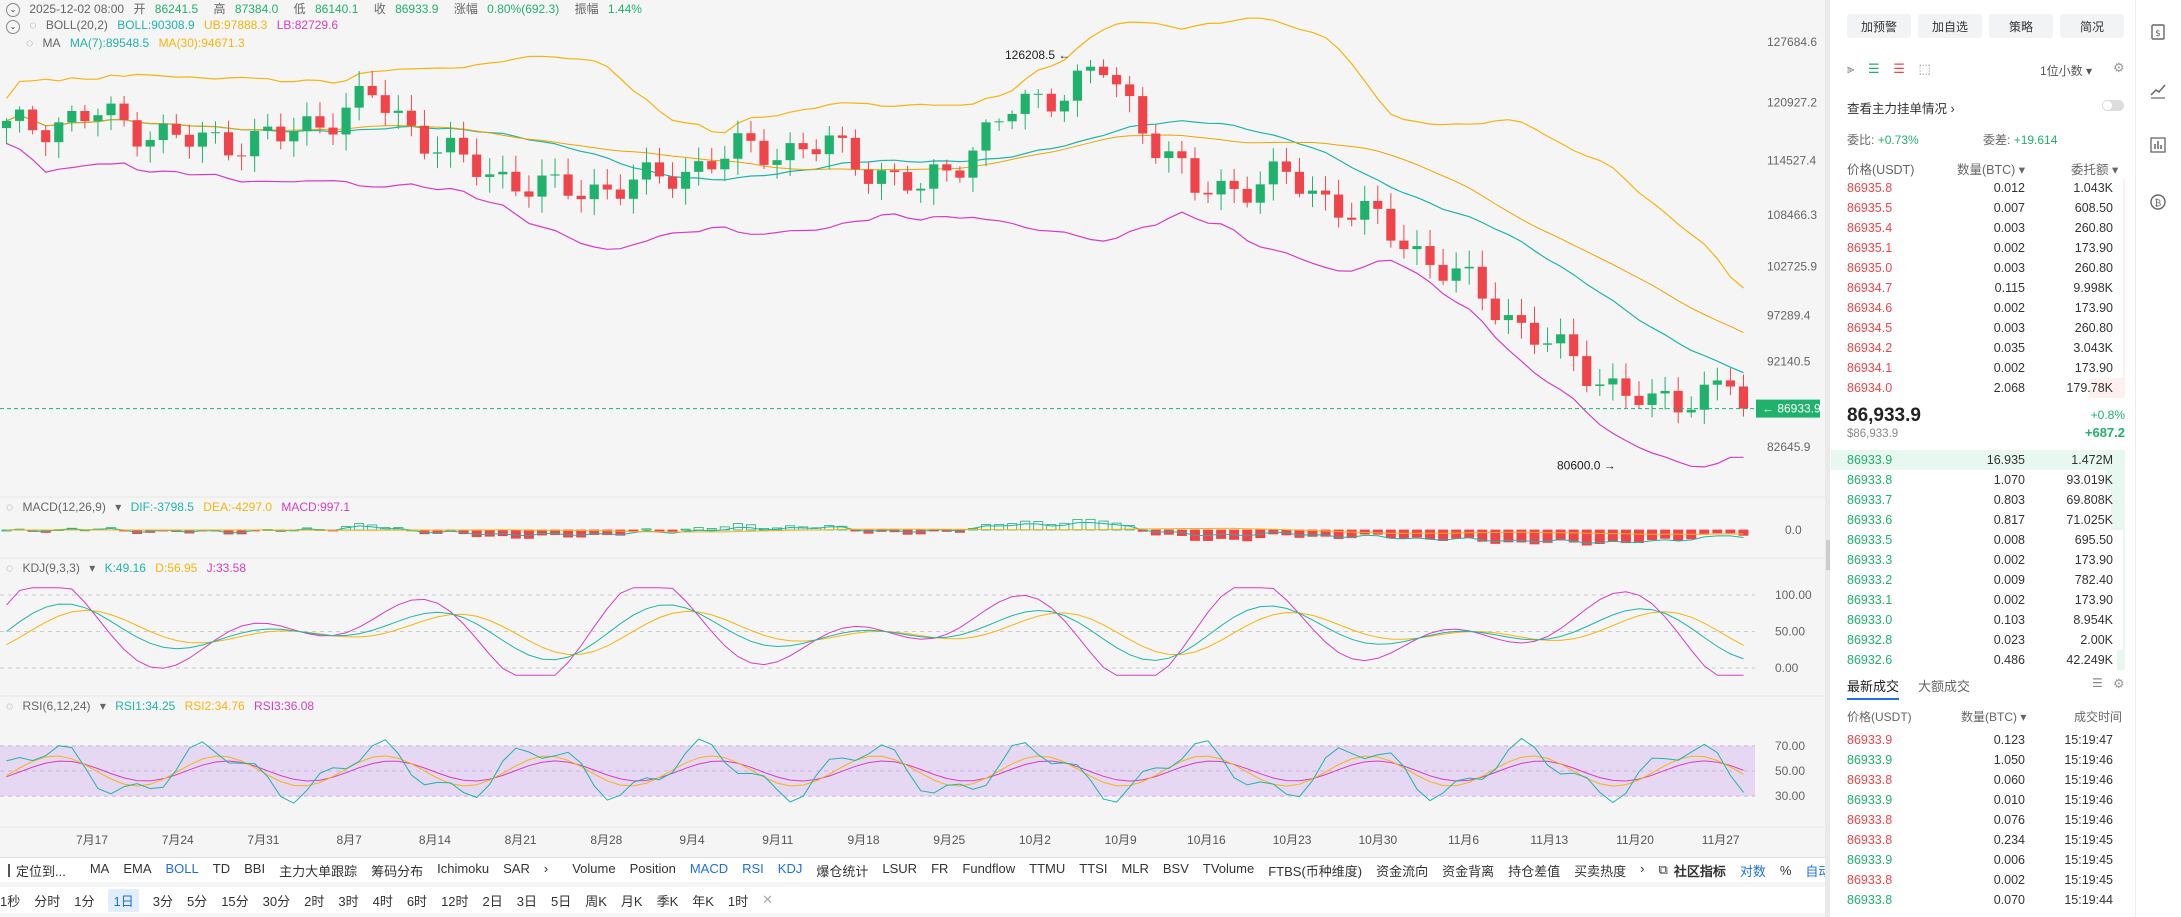 This screenshot has width=2181, height=917. What do you see at coordinates (1785, 870) in the screenshot?
I see `percent-scale-button: %` at bounding box center [1785, 870].